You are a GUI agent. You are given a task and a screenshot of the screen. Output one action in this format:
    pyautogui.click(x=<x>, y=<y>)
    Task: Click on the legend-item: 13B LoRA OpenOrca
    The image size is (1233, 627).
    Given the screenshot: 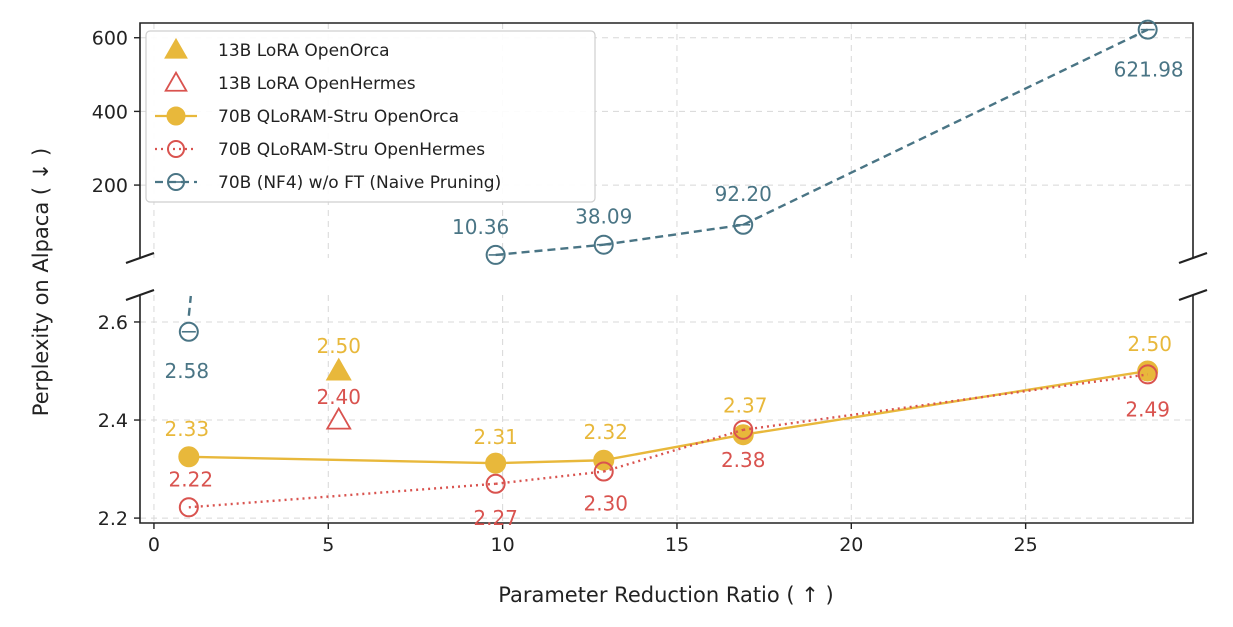 What is the action you would take?
    pyautogui.click(x=277, y=49)
    